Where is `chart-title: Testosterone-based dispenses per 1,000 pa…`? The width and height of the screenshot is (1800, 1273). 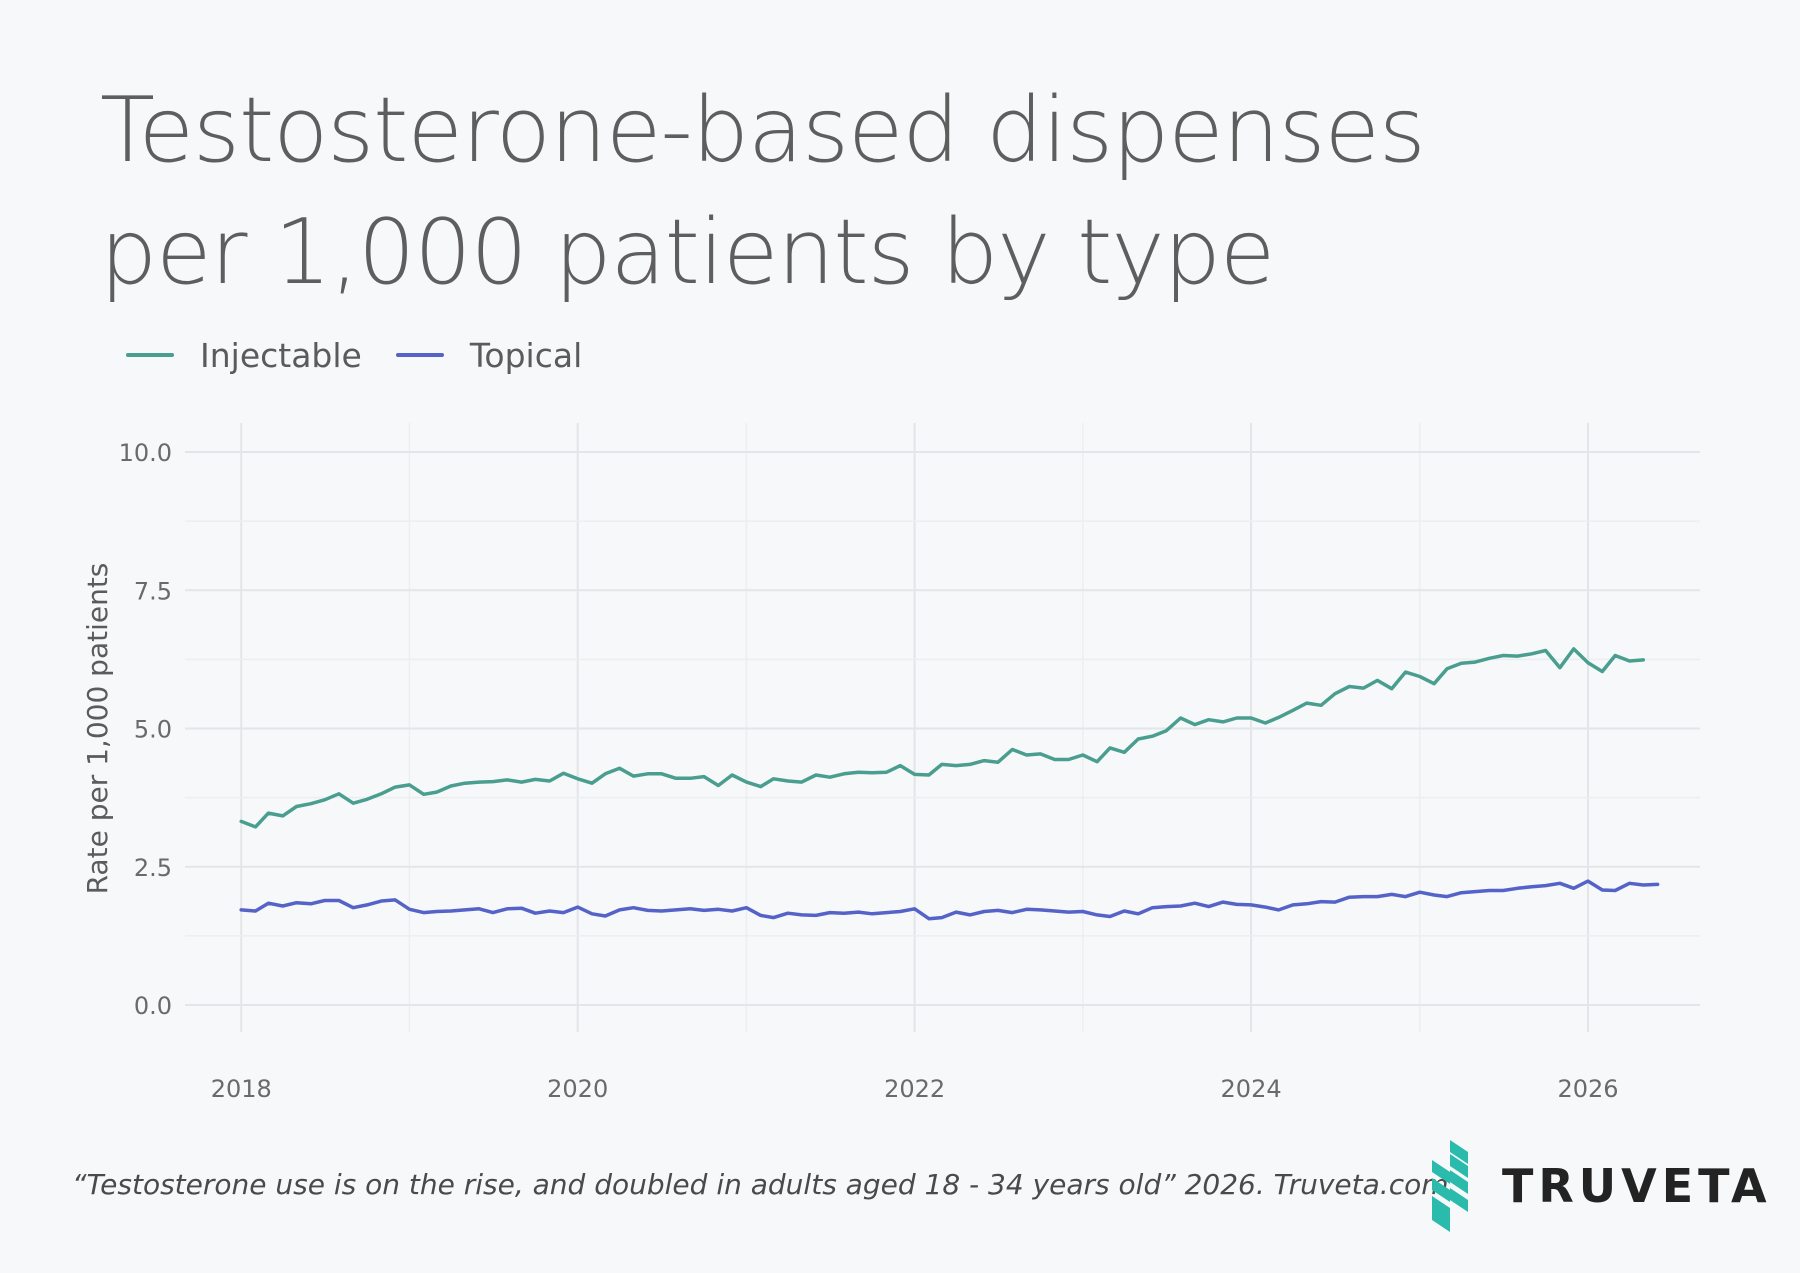 chart-title: Testosterone-based dispenses per 1,000 pa… is located at coordinates (800, 192).